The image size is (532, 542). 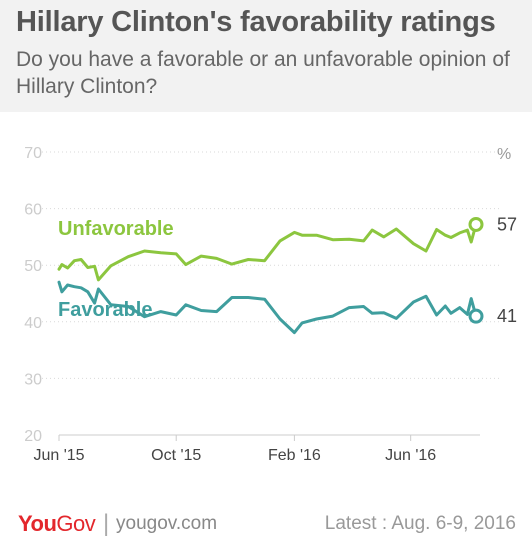 I want to click on y-tick-label: 40, so click(x=33, y=323).